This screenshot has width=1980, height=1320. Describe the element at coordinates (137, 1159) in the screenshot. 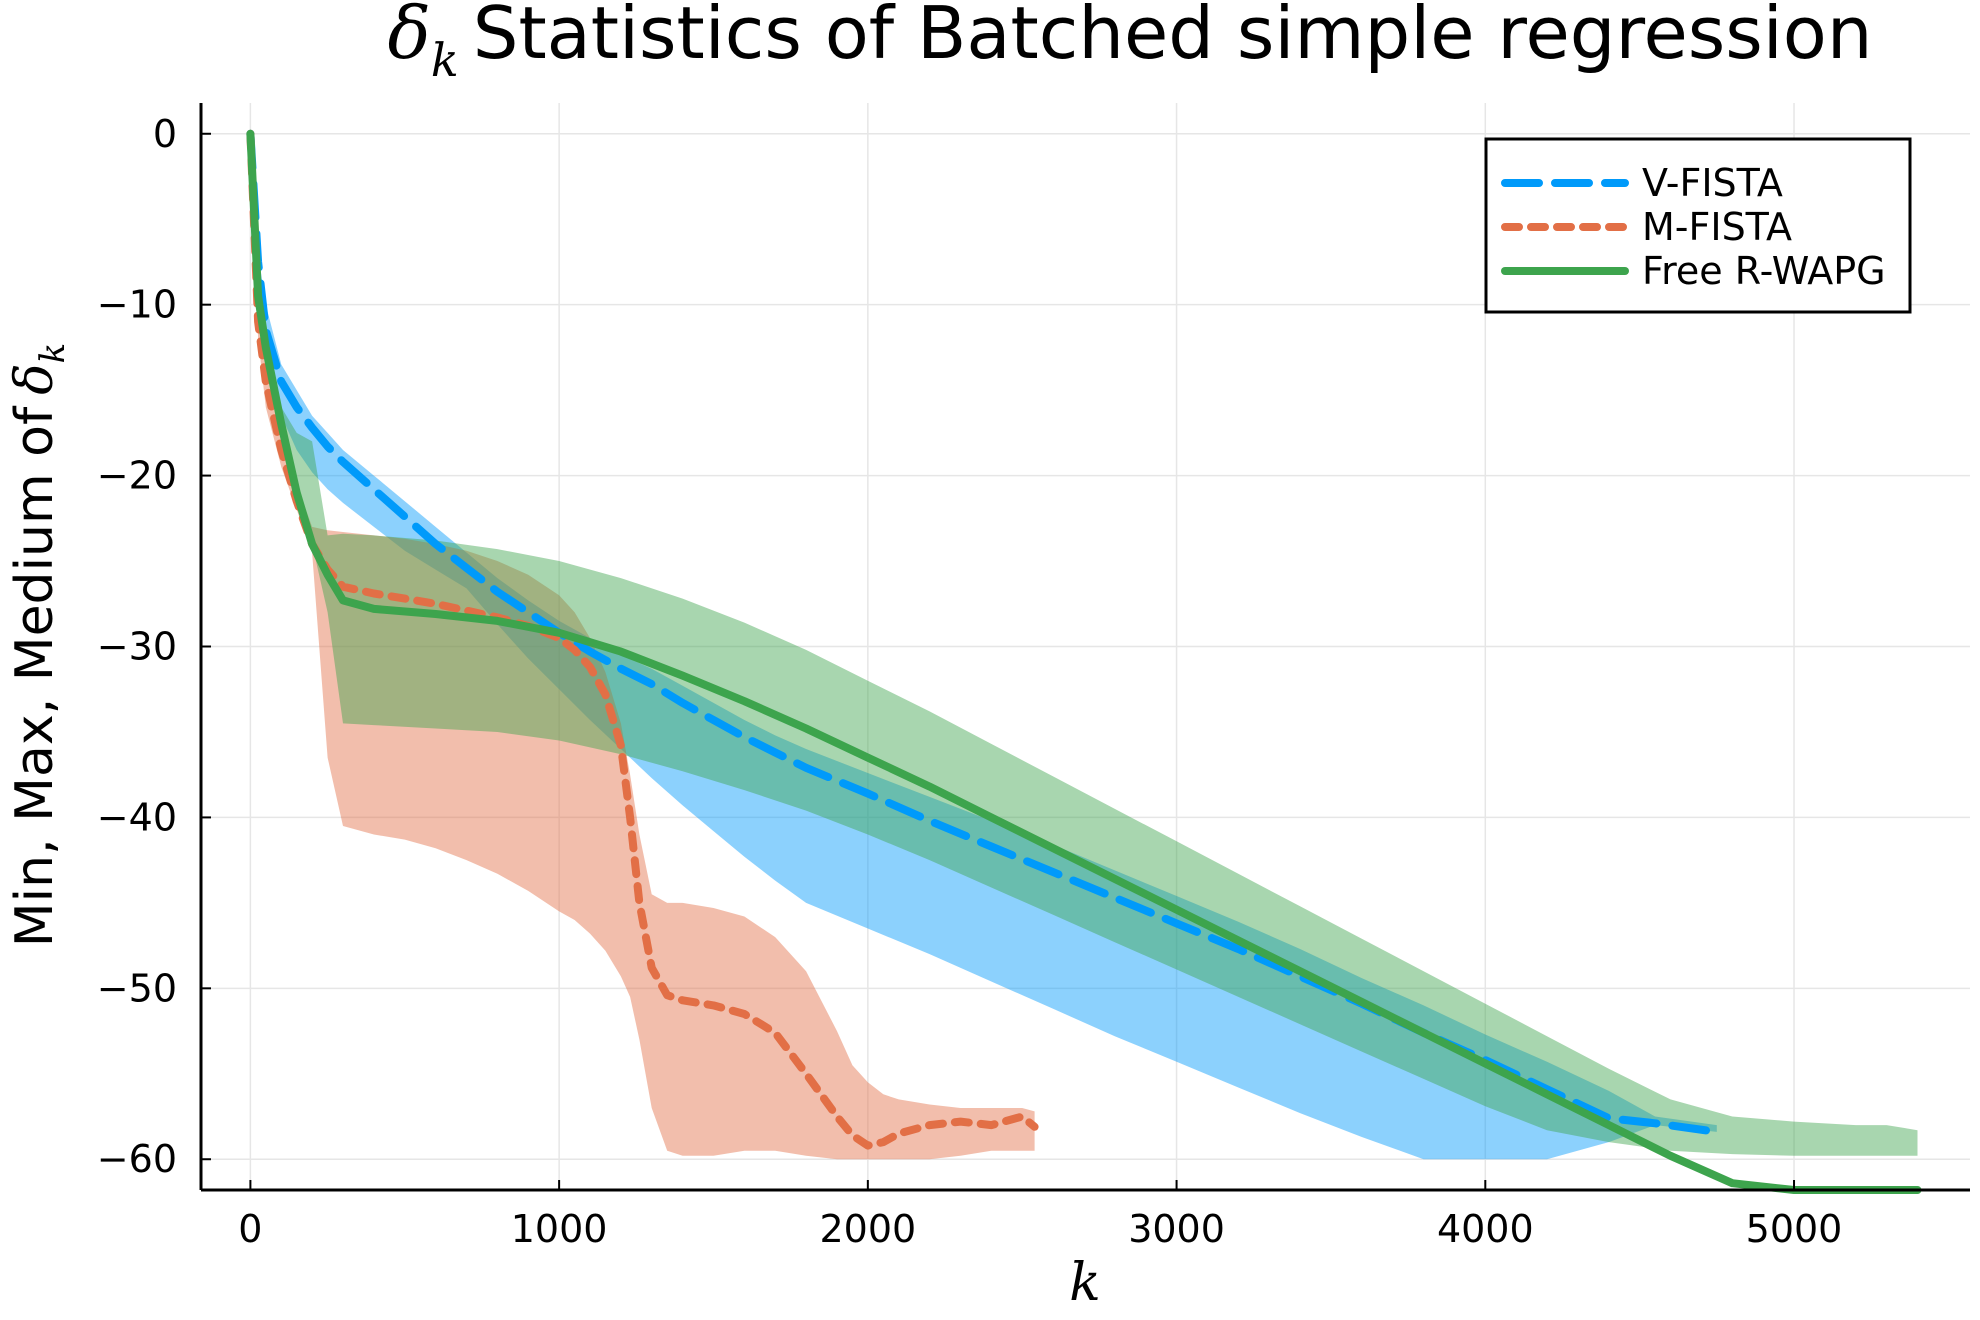

I see `y-tick-label: −60` at that location.